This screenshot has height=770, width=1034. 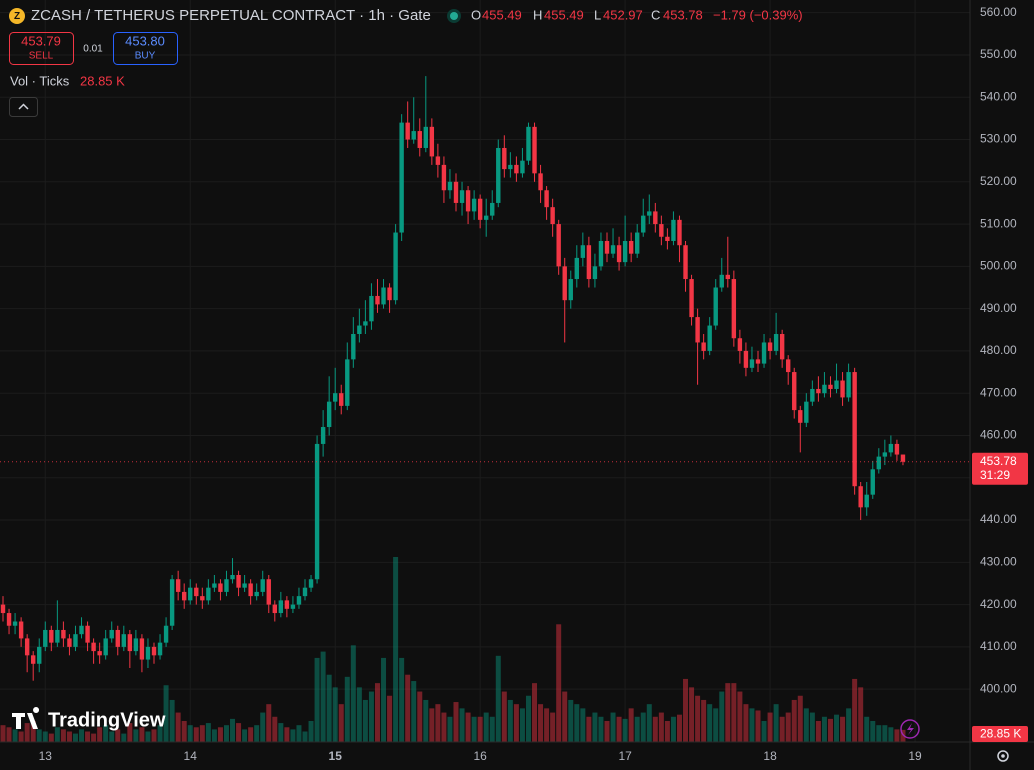 What do you see at coordinates (46, 756) in the screenshot?
I see `x-tick-label: 13` at bounding box center [46, 756].